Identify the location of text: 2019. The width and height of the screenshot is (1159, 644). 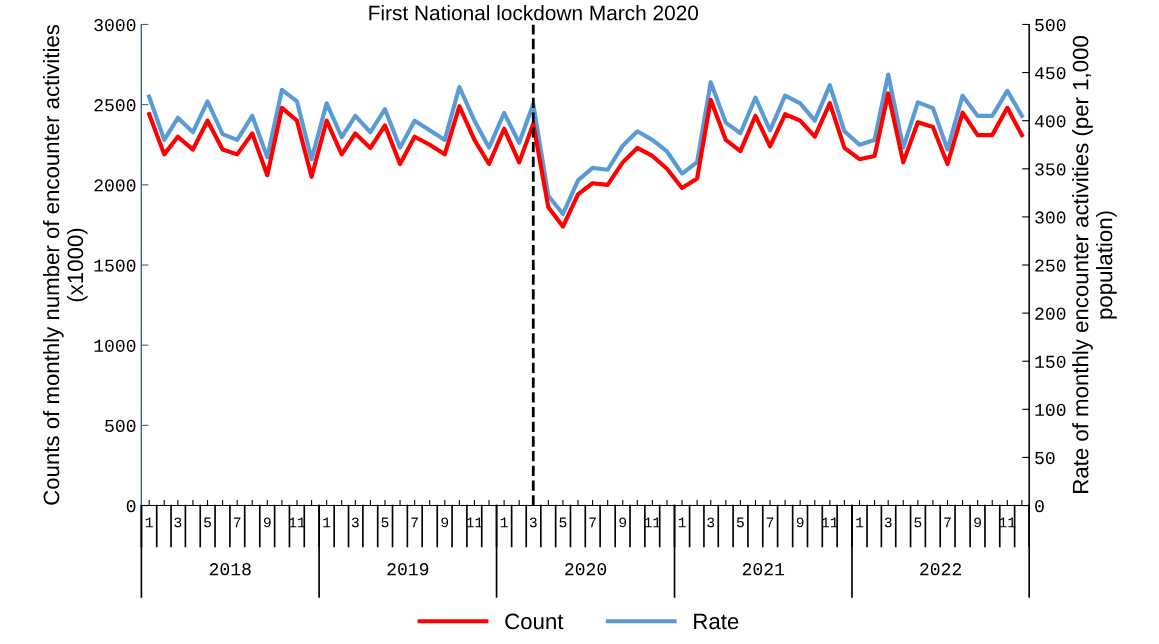
(408, 569).